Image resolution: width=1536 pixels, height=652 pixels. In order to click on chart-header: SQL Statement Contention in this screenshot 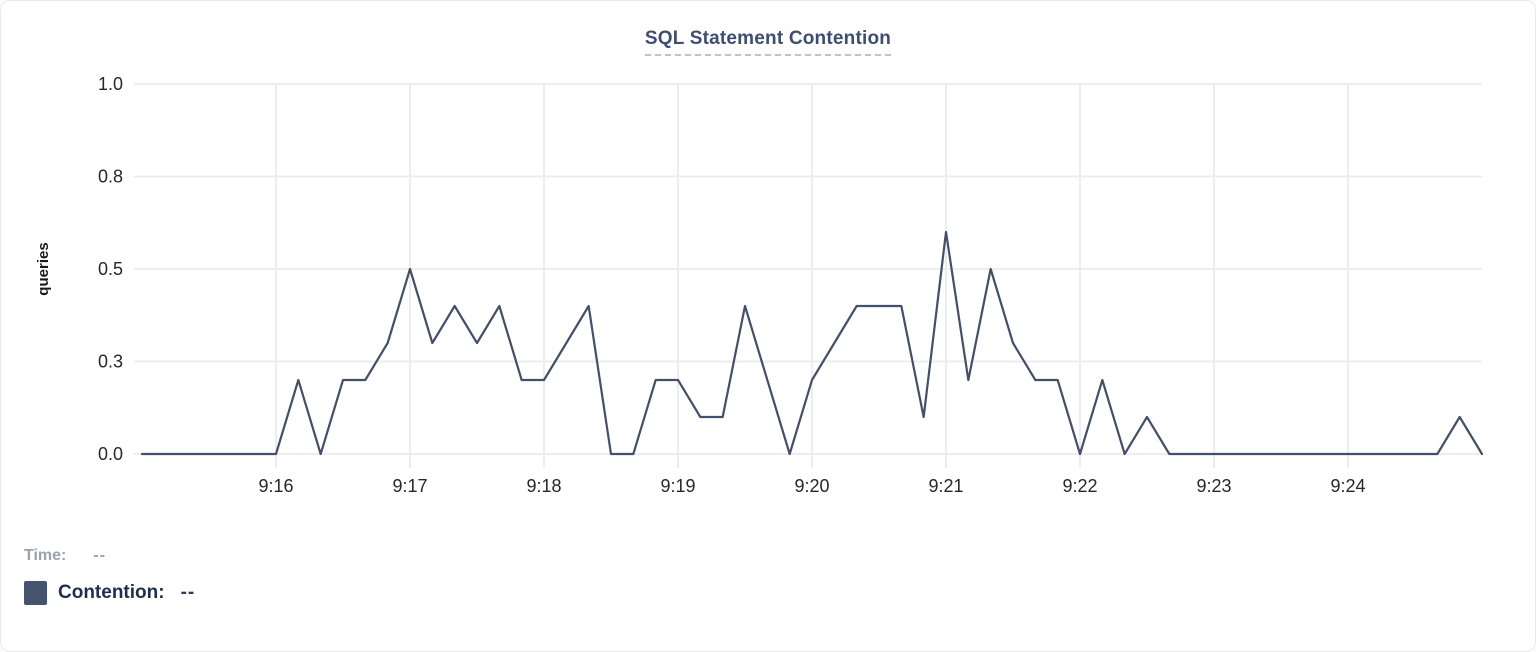, I will do `click(768, 42)`.